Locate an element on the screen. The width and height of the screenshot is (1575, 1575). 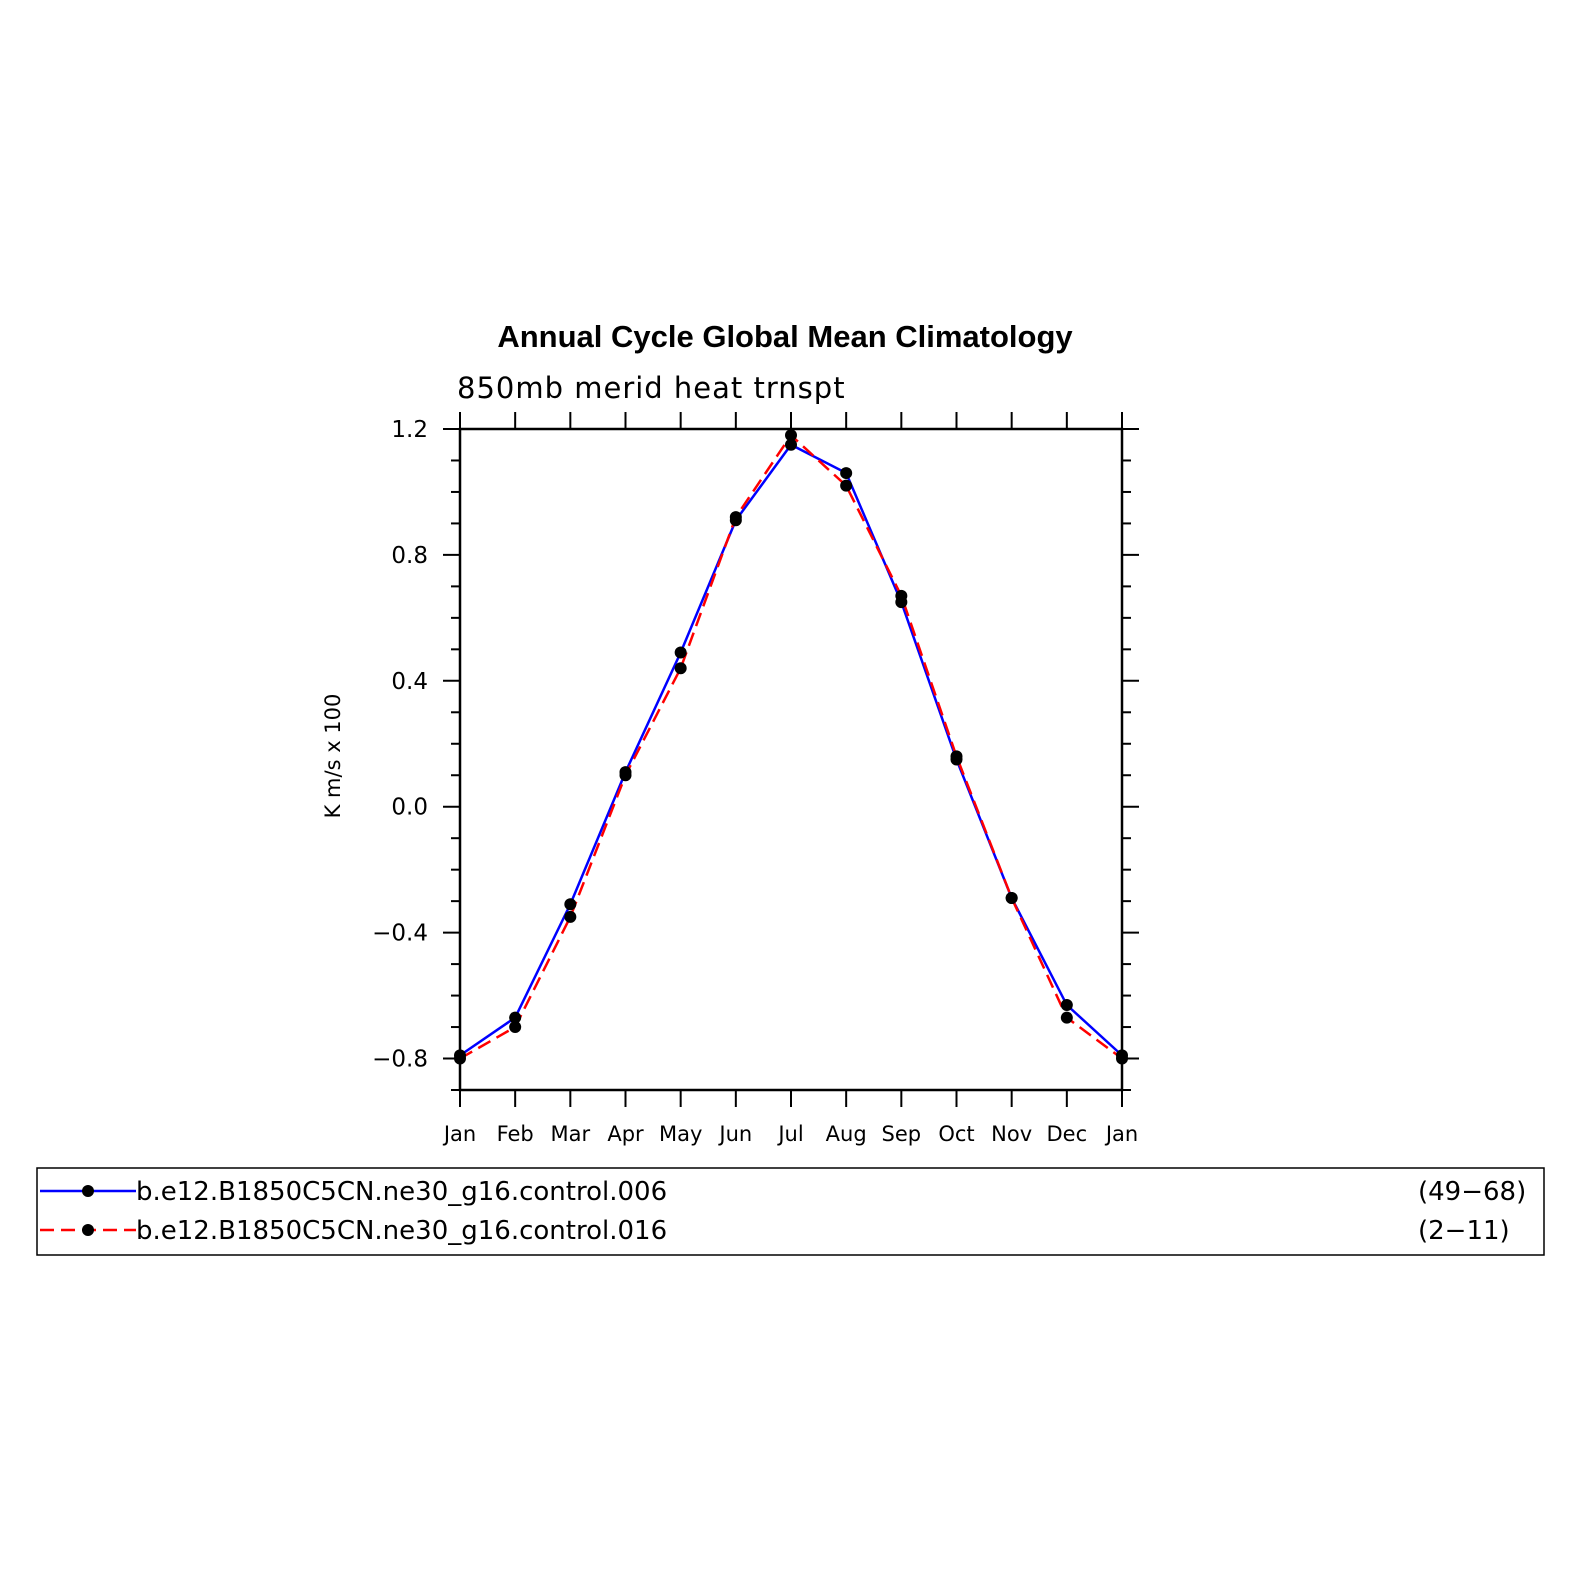
y-axis-label: K m/s x 100 is located at coordinates (333, 756).